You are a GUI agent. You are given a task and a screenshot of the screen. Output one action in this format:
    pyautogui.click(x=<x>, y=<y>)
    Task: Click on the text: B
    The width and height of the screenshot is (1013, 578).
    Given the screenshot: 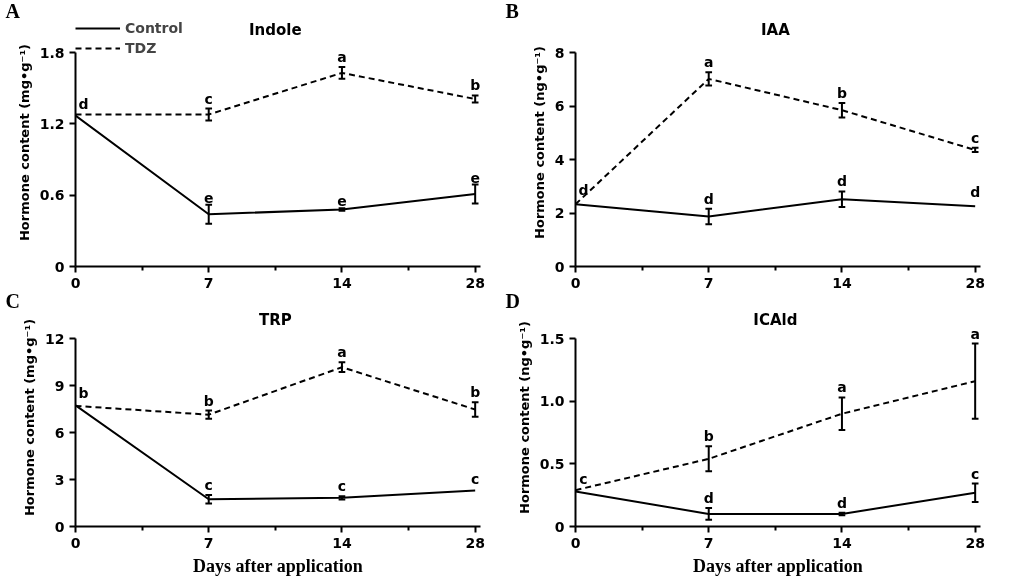 What is the action you would take?
    pyautogui.click(x=512, y=11)
    